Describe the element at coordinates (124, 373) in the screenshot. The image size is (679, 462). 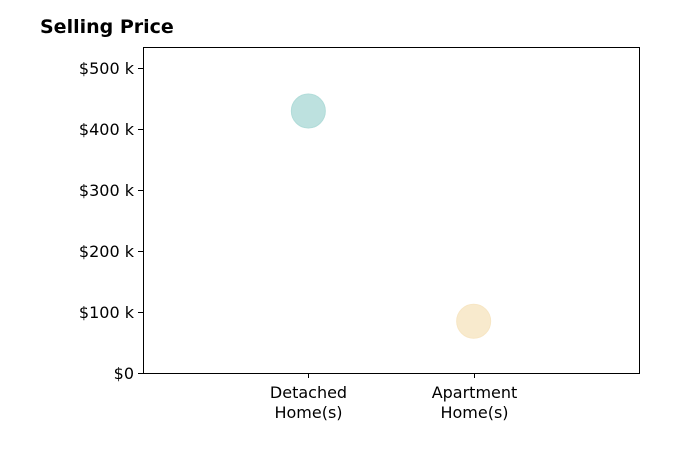
I see `y-tick-label: $0` at that location.